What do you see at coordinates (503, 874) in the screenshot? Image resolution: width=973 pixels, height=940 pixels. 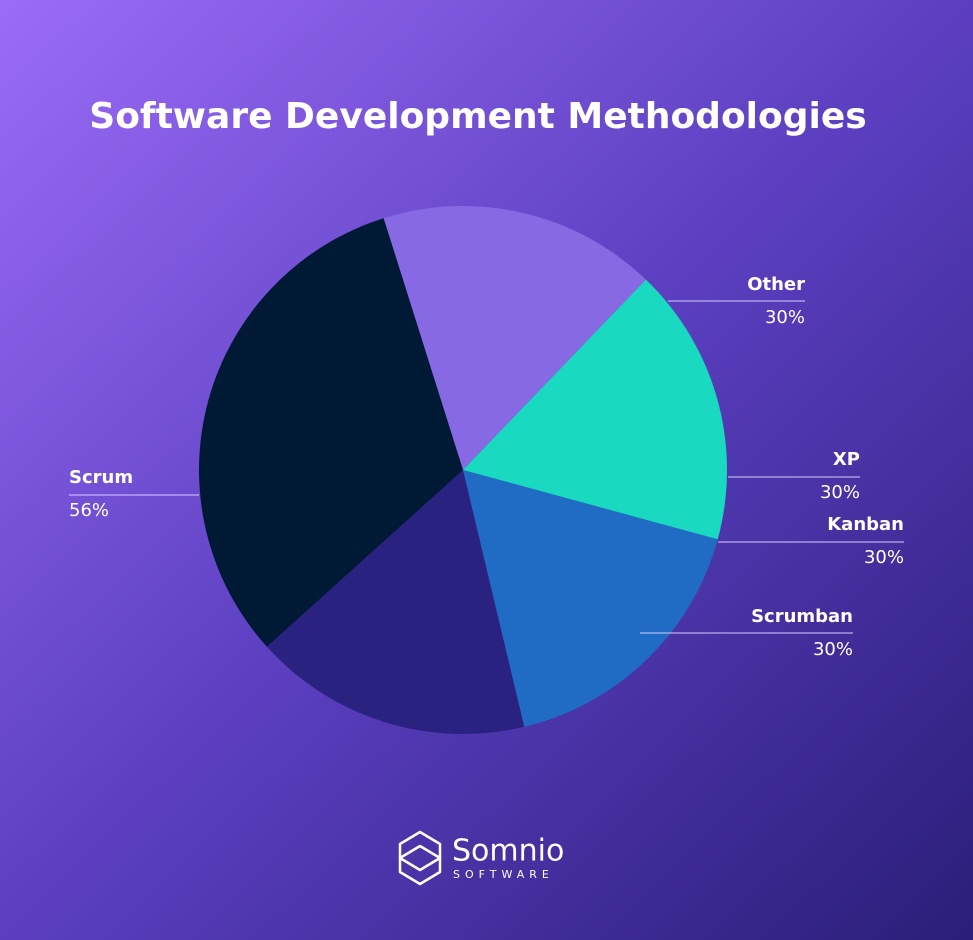 I see `brand-tagline: SOFTWARE` at bounding box center [503, 874].